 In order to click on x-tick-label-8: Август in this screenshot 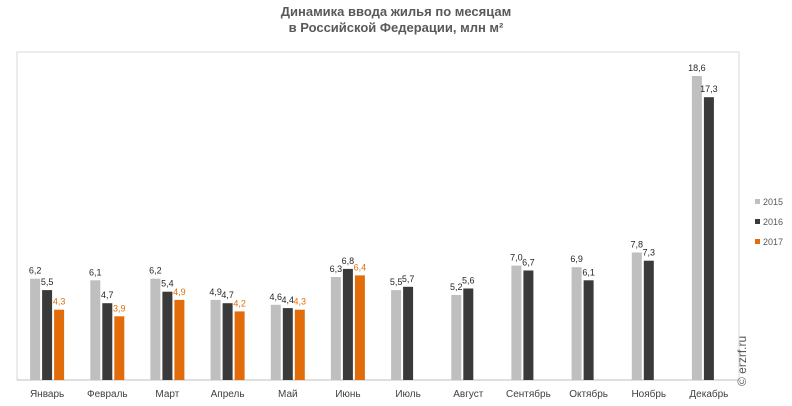, I will do `click(468, 394)`.